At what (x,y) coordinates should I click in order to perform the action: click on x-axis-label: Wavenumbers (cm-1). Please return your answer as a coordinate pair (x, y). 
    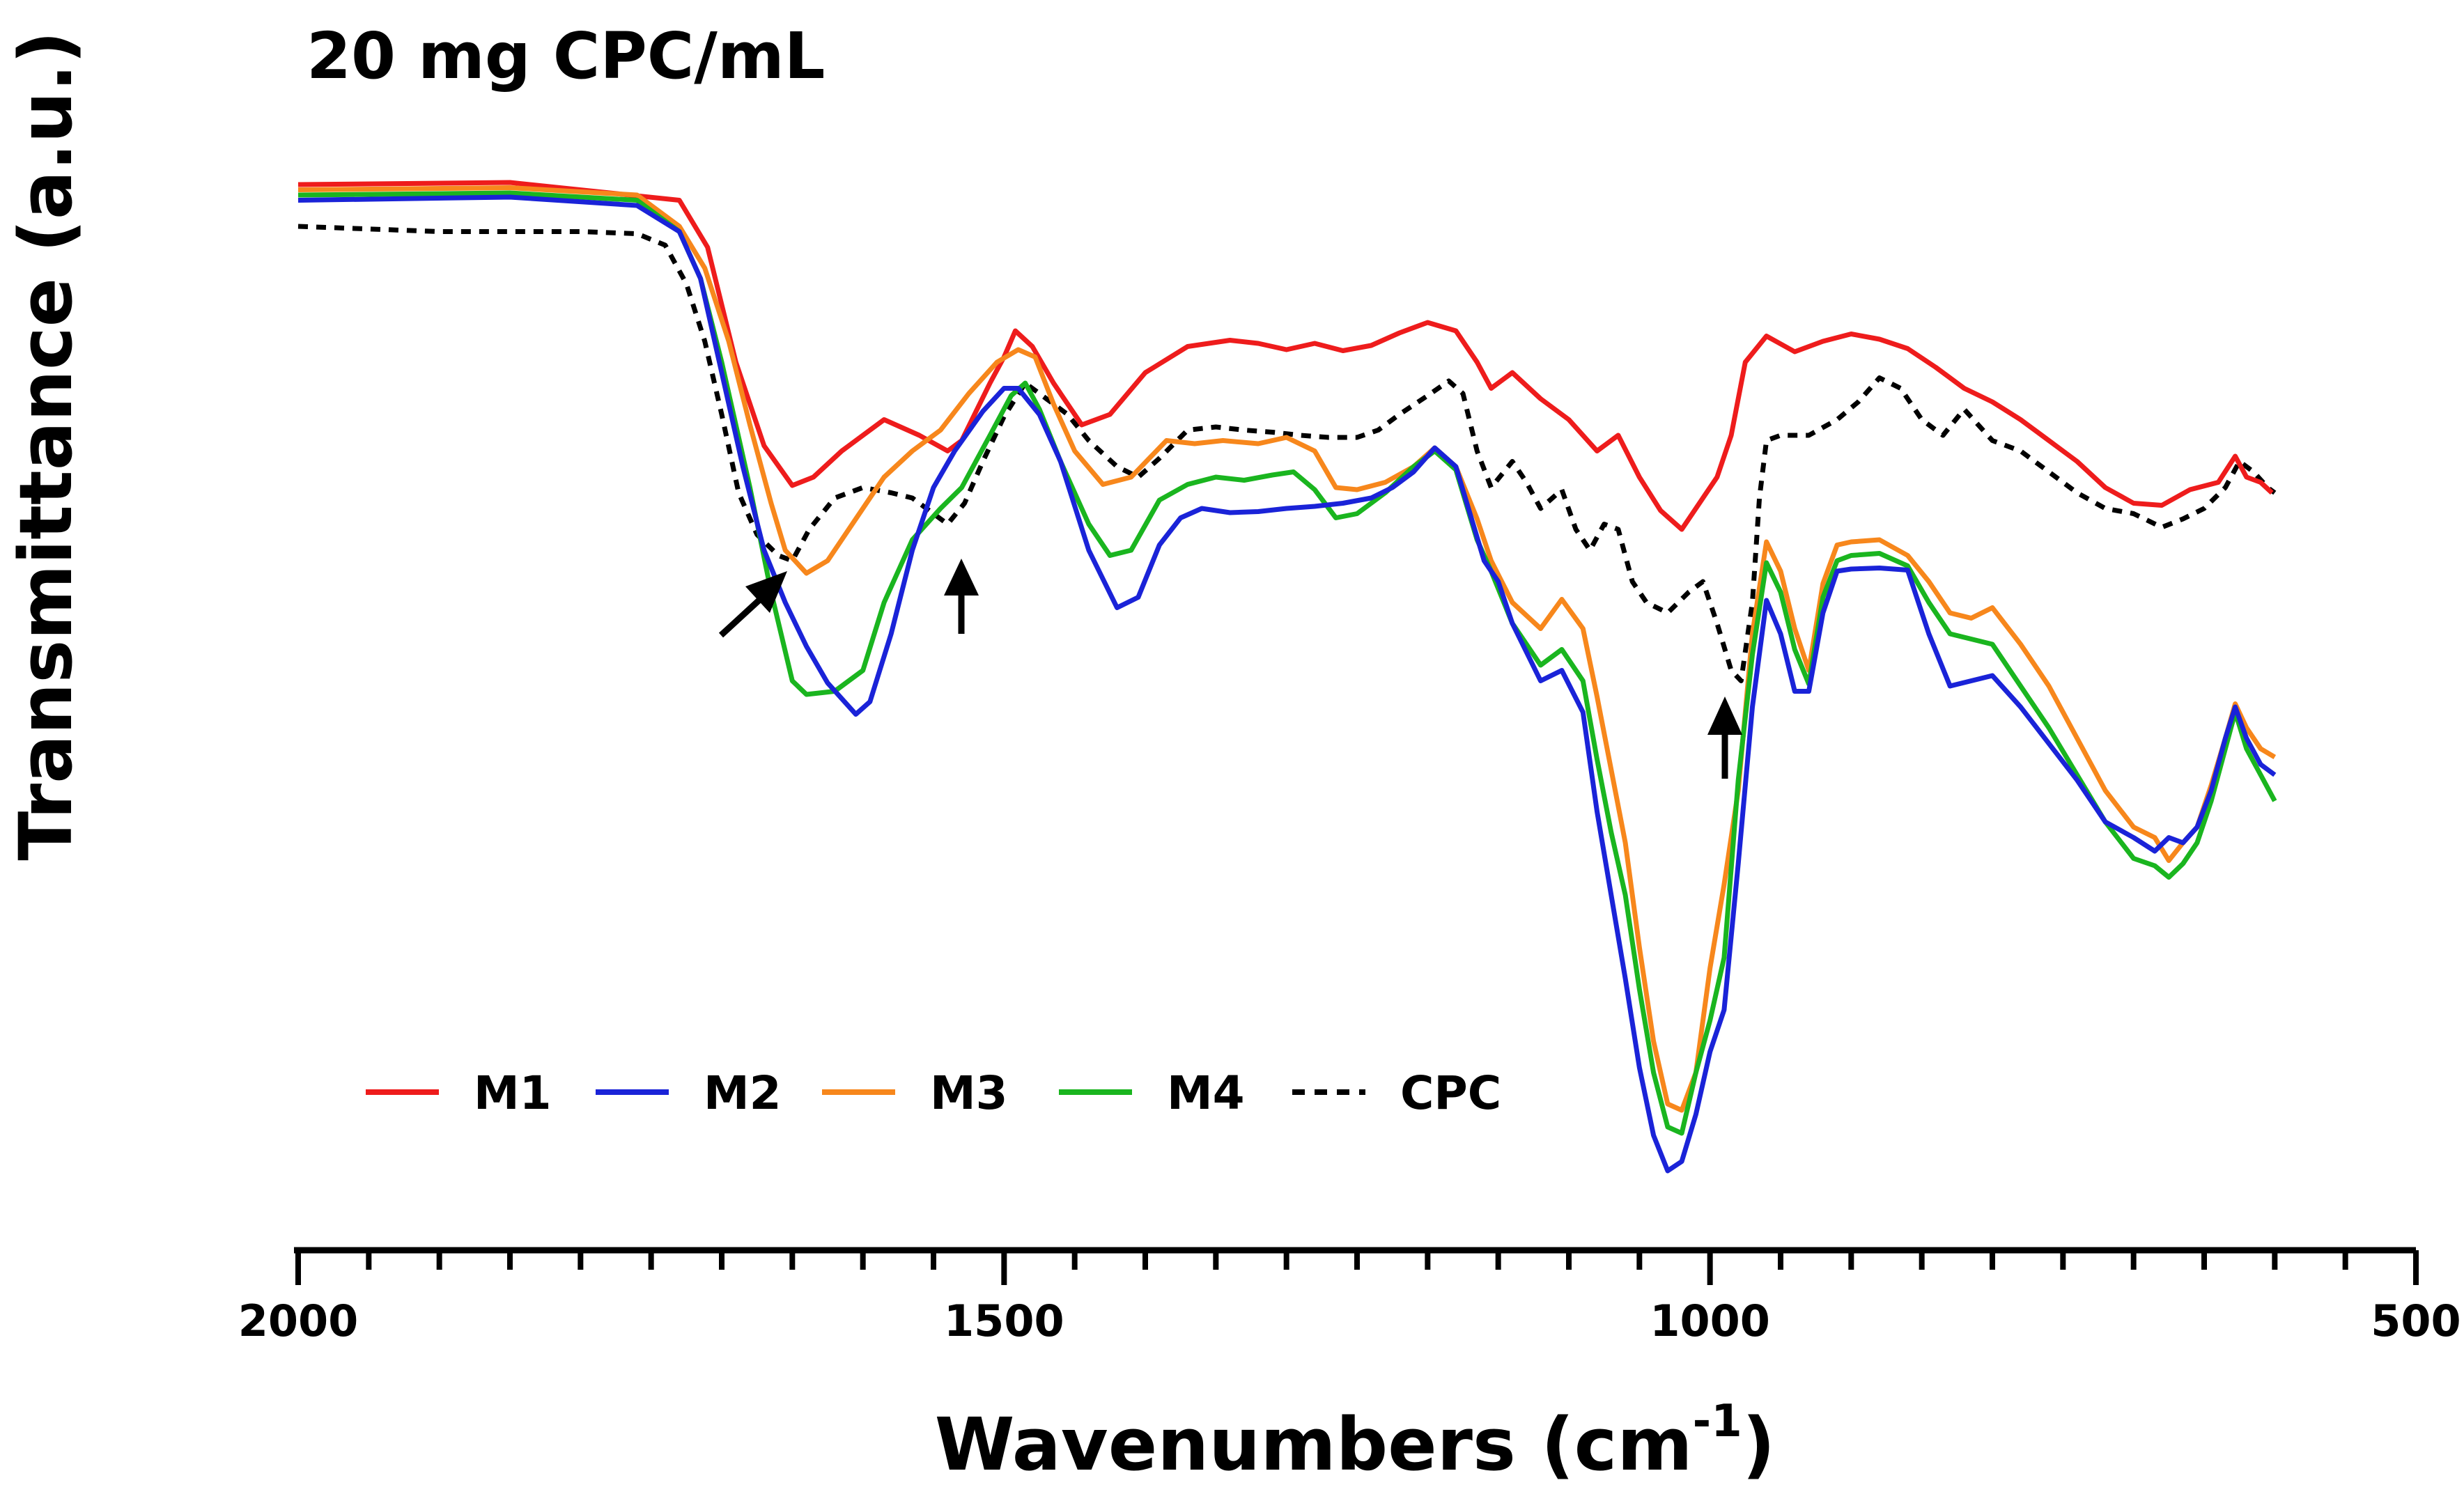
    Looking at the image, I should click on (1355, 1442).